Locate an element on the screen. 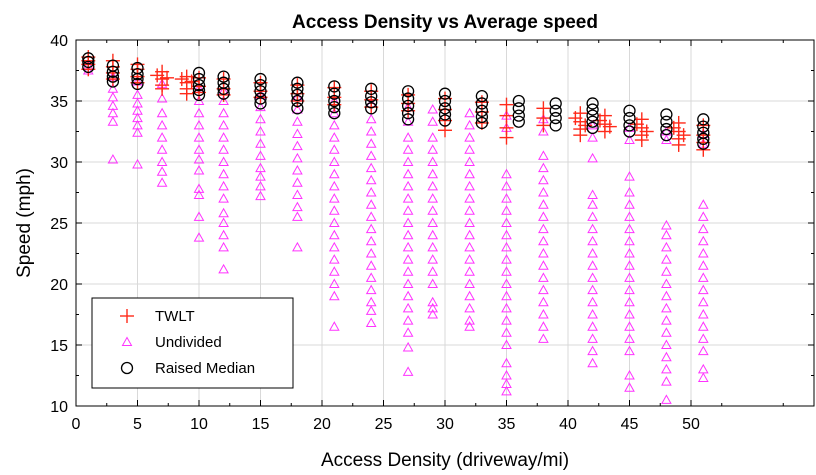 This screenshot has width=816, height=475. legend-circle-marker is located at coordinates (127, 368).